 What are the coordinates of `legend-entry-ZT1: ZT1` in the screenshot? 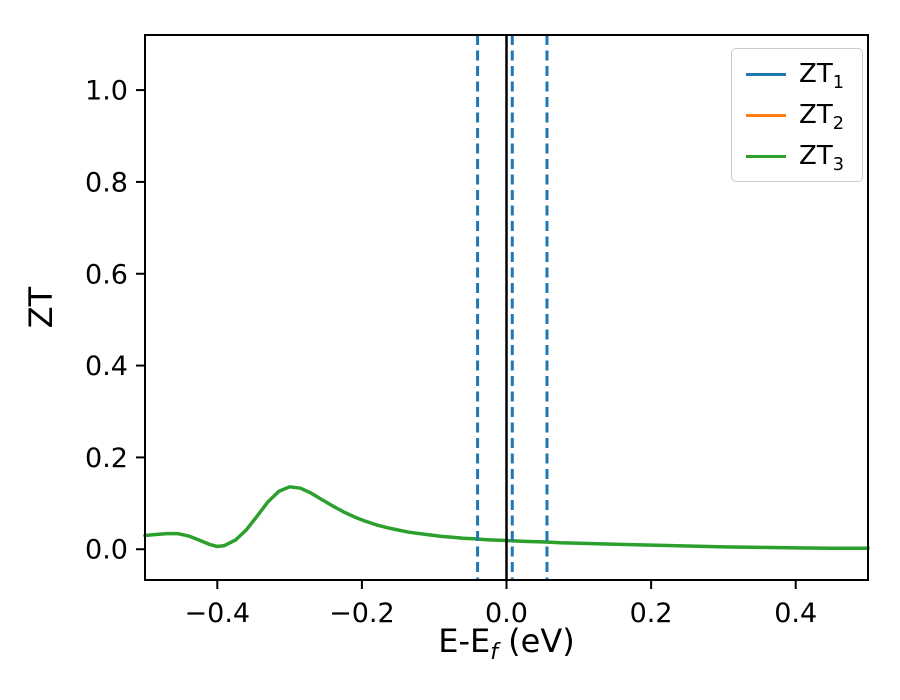 It's located at (795, 76).